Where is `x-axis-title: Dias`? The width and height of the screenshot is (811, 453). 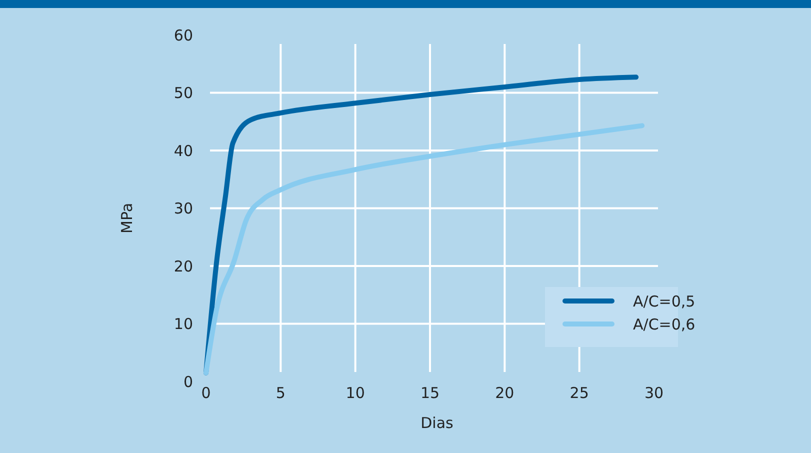
x-axis-title: Dias is located at coordinates (437, 423).